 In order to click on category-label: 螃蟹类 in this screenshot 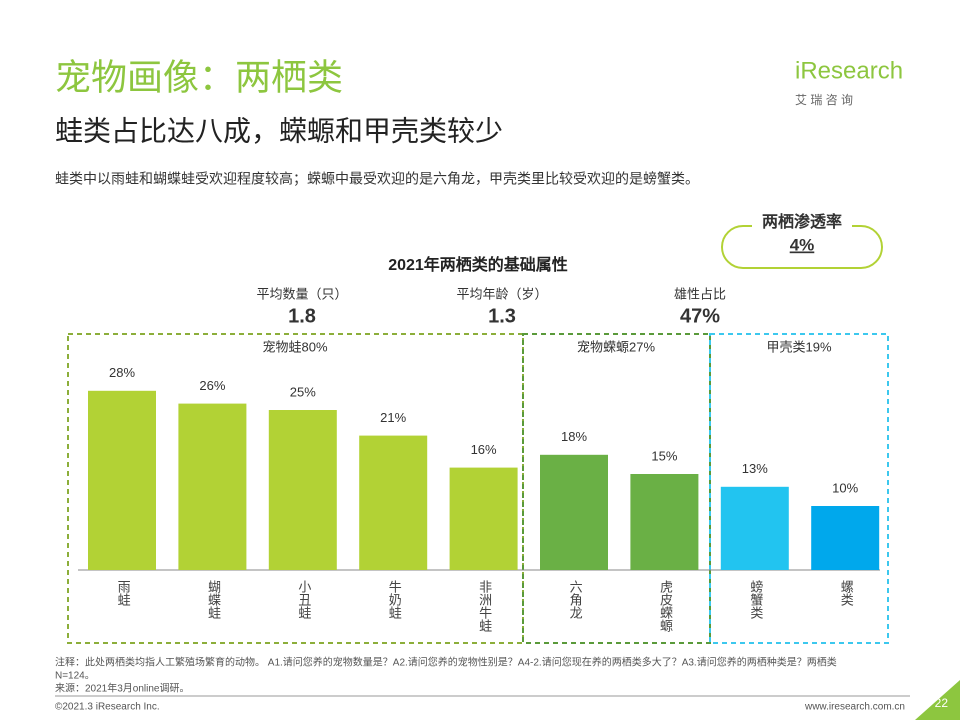, I will do `click(755, 599)`.